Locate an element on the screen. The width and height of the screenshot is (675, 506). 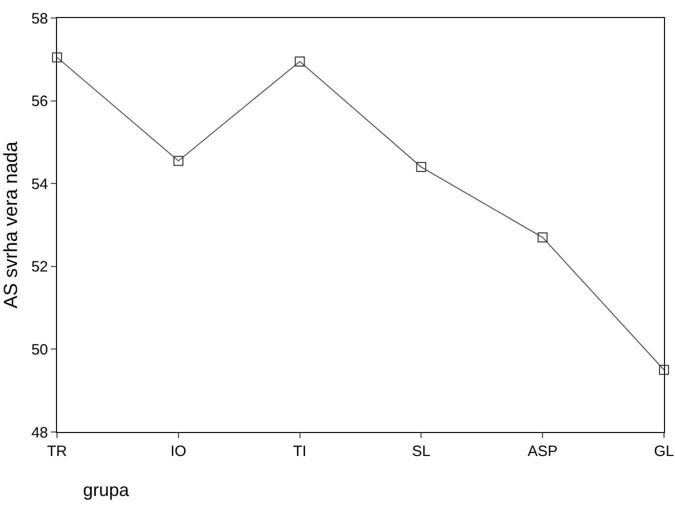
x-tick-label: ASP is located at coordinates (543, 451).